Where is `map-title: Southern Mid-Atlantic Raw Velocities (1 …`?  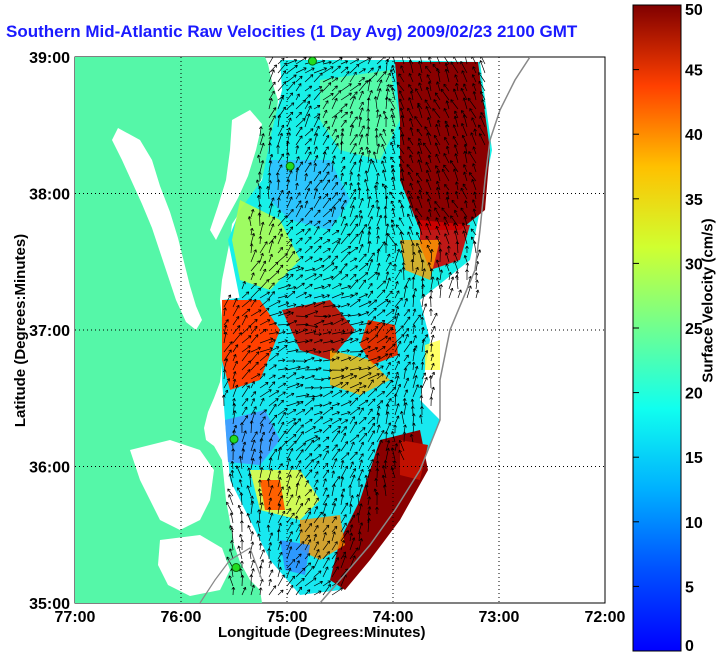 map-title: Southern Mid-Atlantic Raw Velocities (1 … is located at coordinates (292, 31).